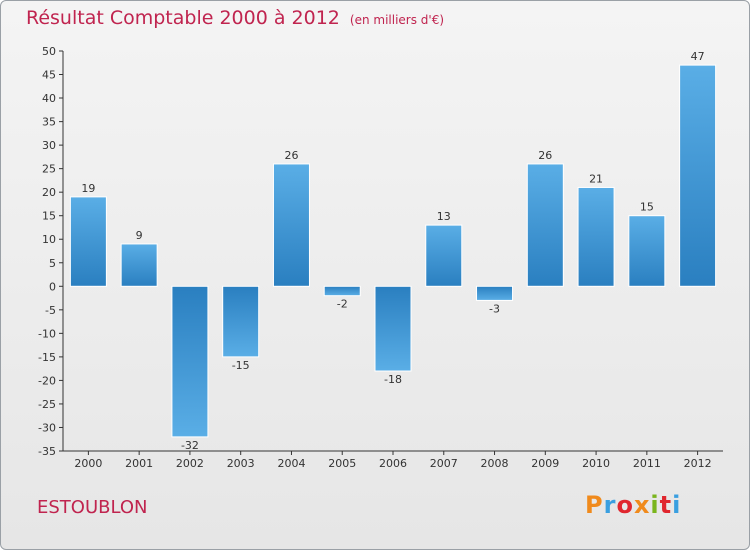  What do you see at coordinates (647, 463) in the screenshot?
I see `x-tick-label: 2011` at bounding box center [647, 463].